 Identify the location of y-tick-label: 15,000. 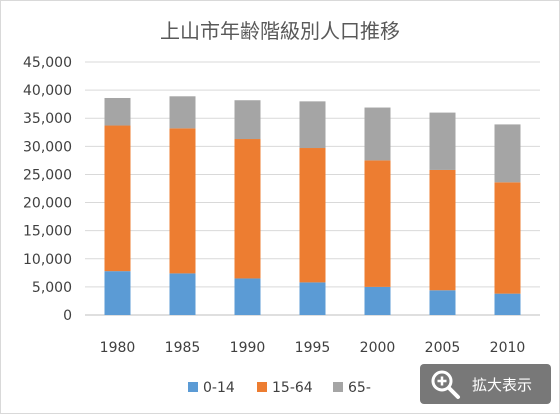
(47, 232).